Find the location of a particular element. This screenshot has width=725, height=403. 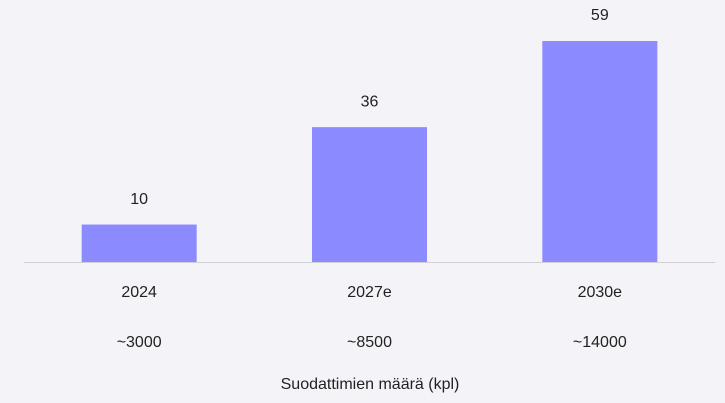

x-tick-label: 2027e is located at coordinates (369, 292).